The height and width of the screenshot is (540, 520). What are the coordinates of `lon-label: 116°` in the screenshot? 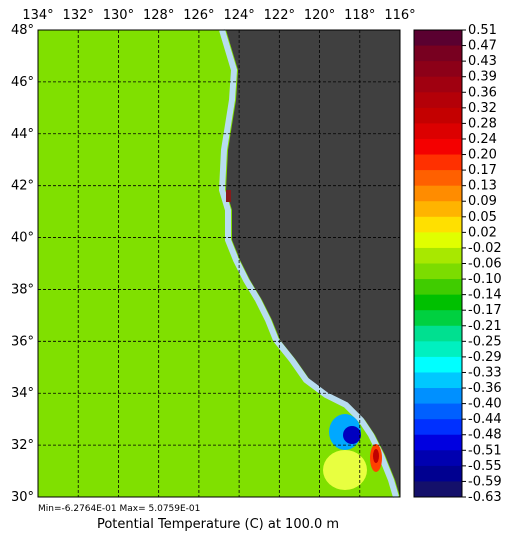 It's located at (399, 15).